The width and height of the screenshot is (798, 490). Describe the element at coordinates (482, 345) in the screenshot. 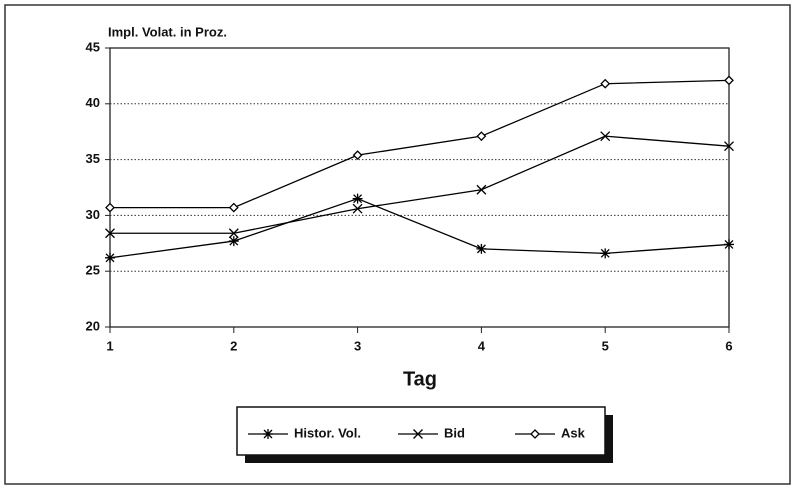

I see `x-tick-label: 4` at that location.